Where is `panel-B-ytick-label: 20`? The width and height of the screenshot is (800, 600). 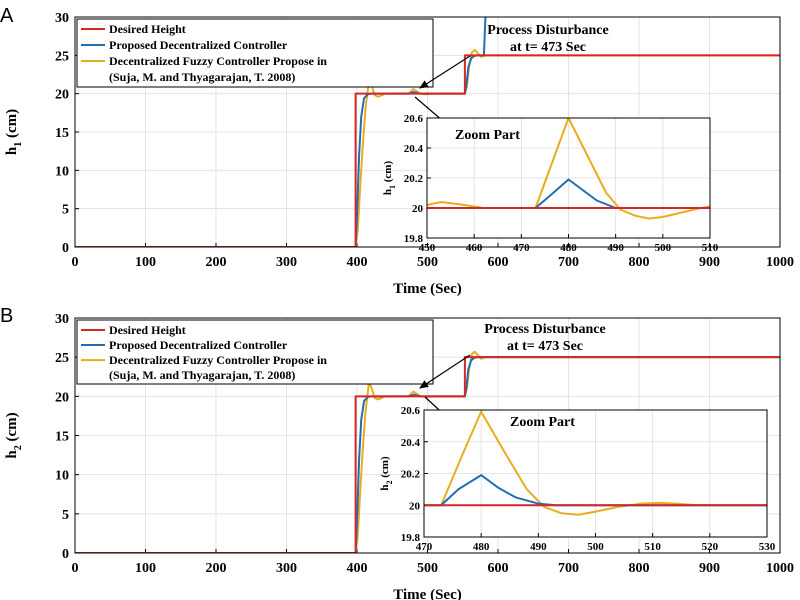 panel-B-ytick-label: 20 is located at coordinates (62, 397).